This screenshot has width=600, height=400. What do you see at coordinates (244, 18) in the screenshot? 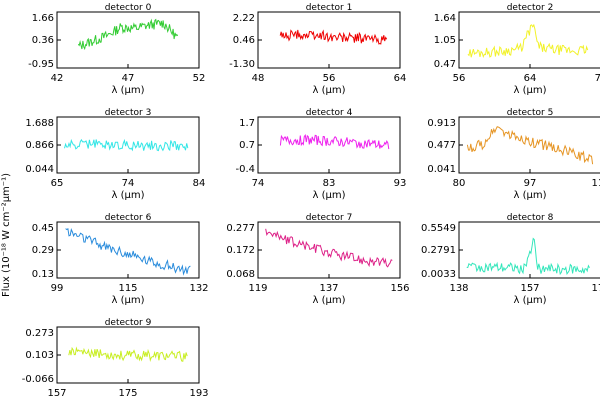
I see `y-tick-label: 2.22` at bounding box center [244, 18].